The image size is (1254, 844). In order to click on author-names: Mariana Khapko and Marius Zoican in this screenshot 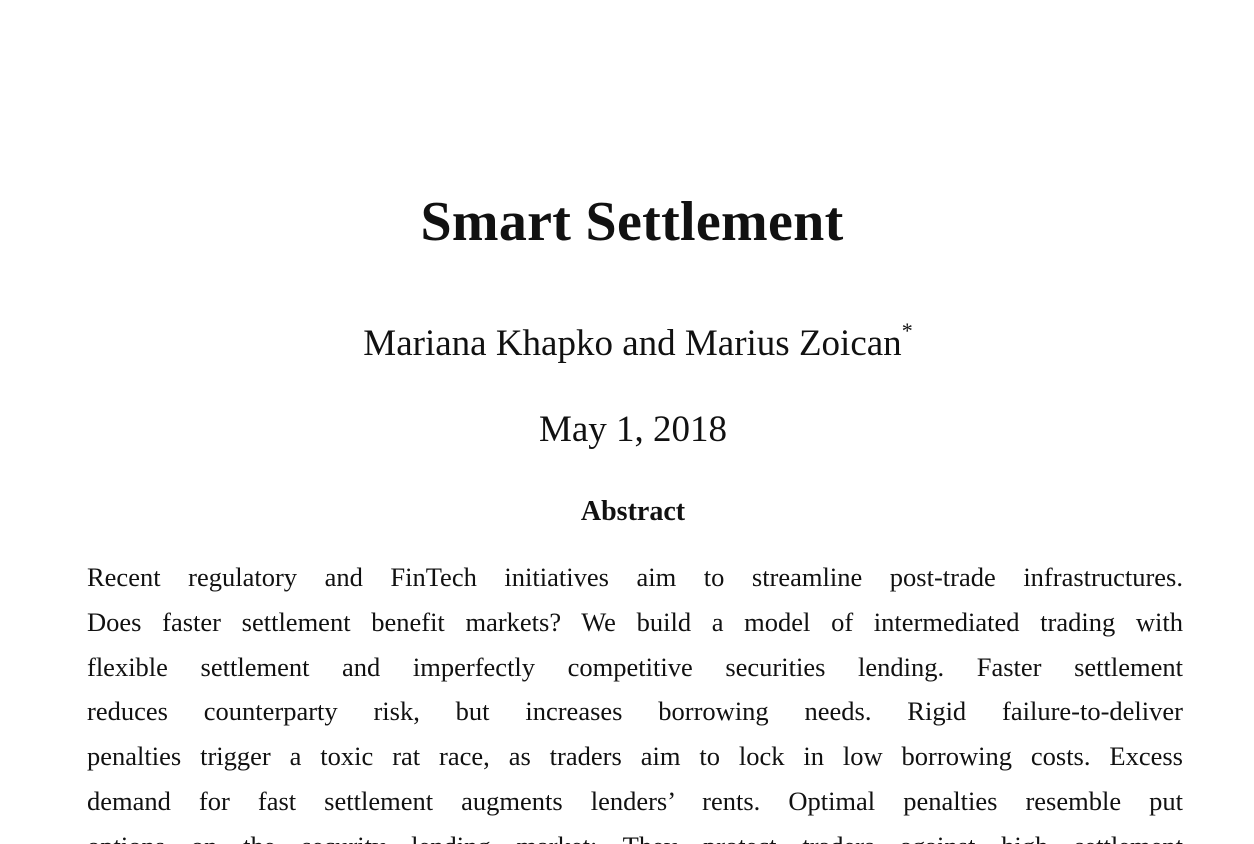, I will do `click(632, 343)`.